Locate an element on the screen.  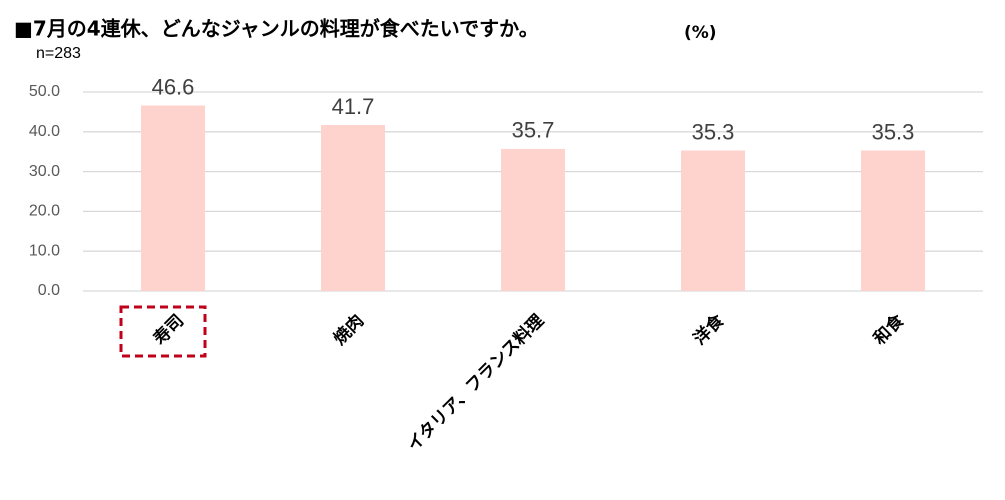
x-tick-label: 和食 is located at coordinates (889, 330).